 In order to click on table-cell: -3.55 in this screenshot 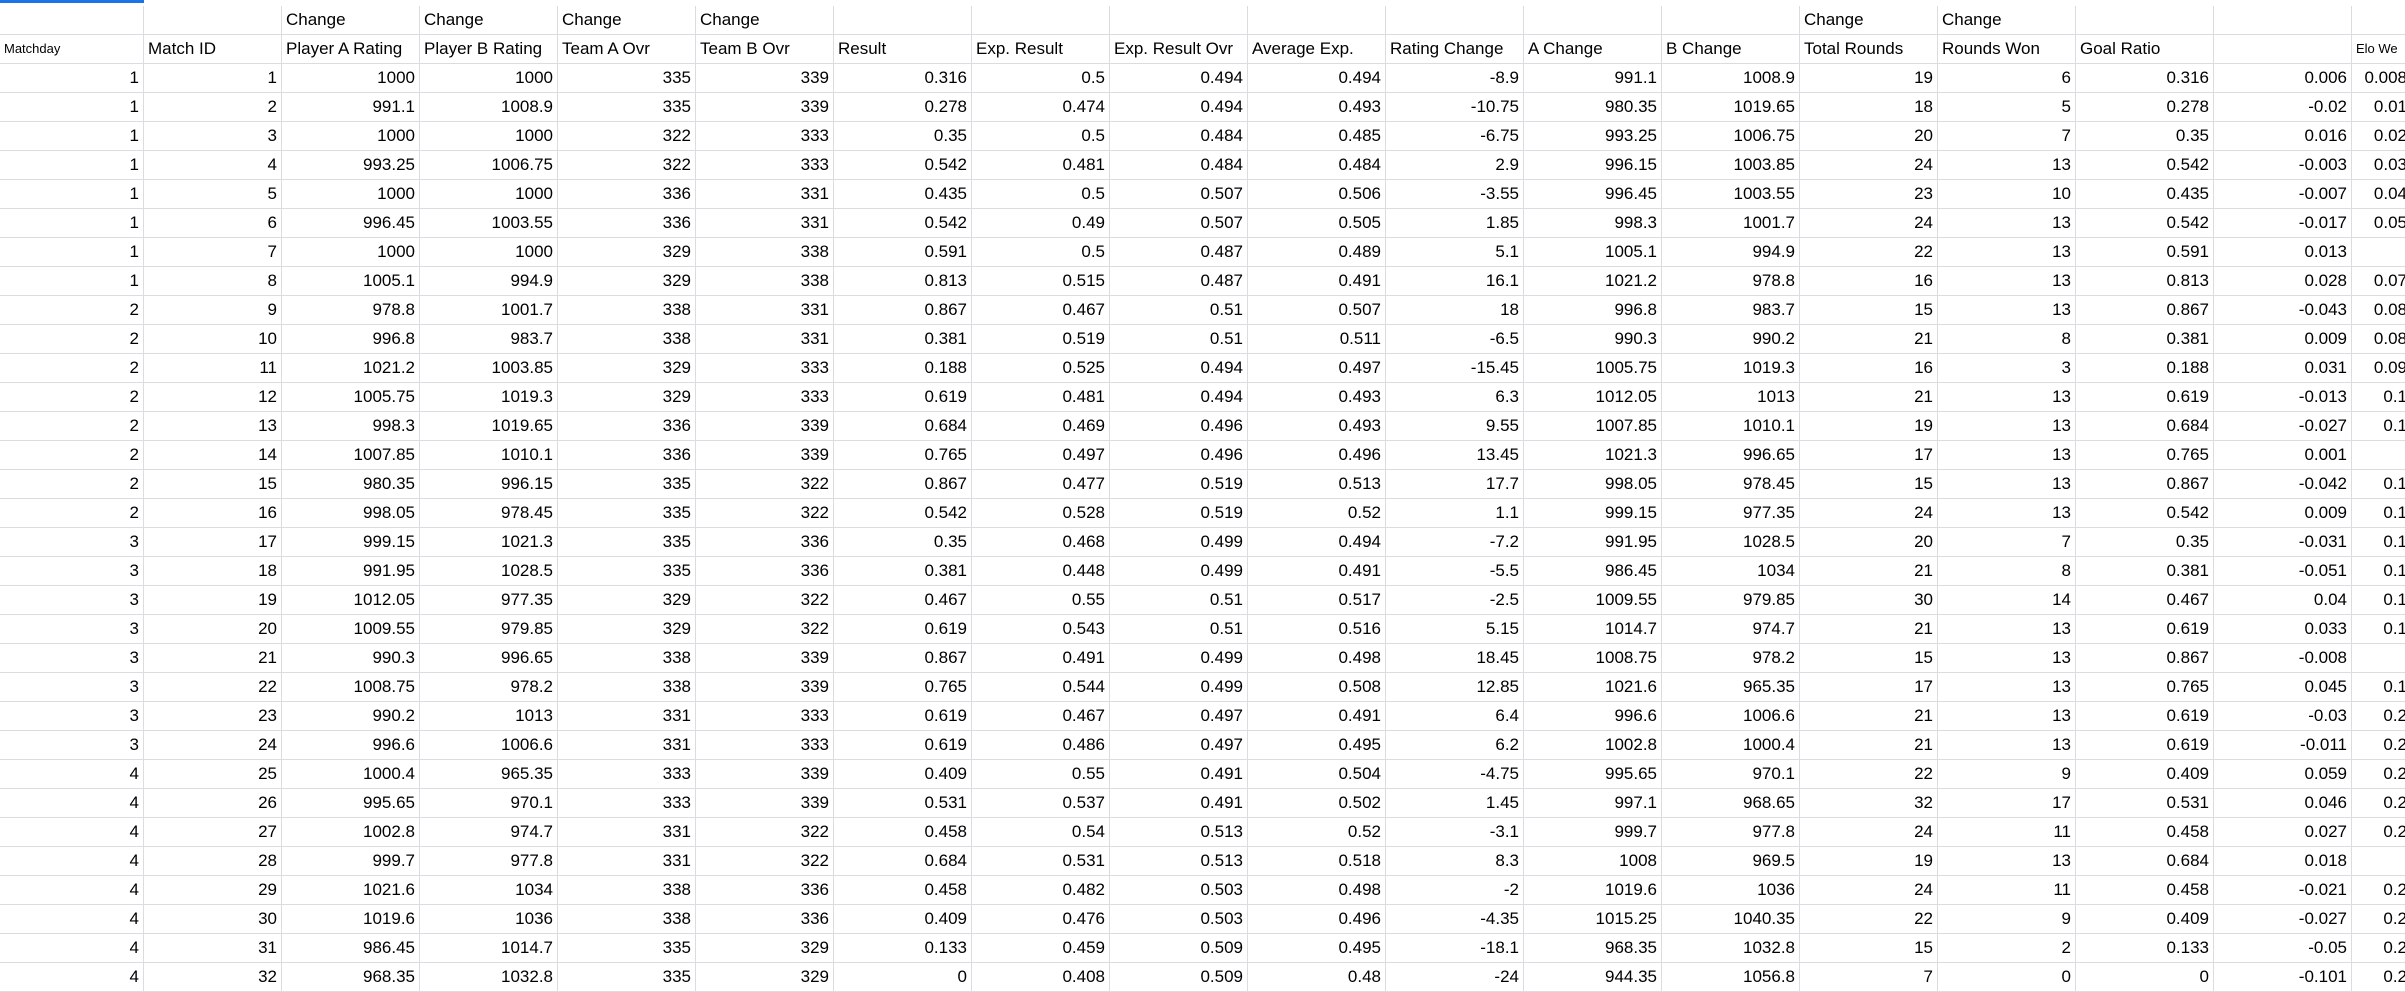, I will do `click(1455, 194)`.